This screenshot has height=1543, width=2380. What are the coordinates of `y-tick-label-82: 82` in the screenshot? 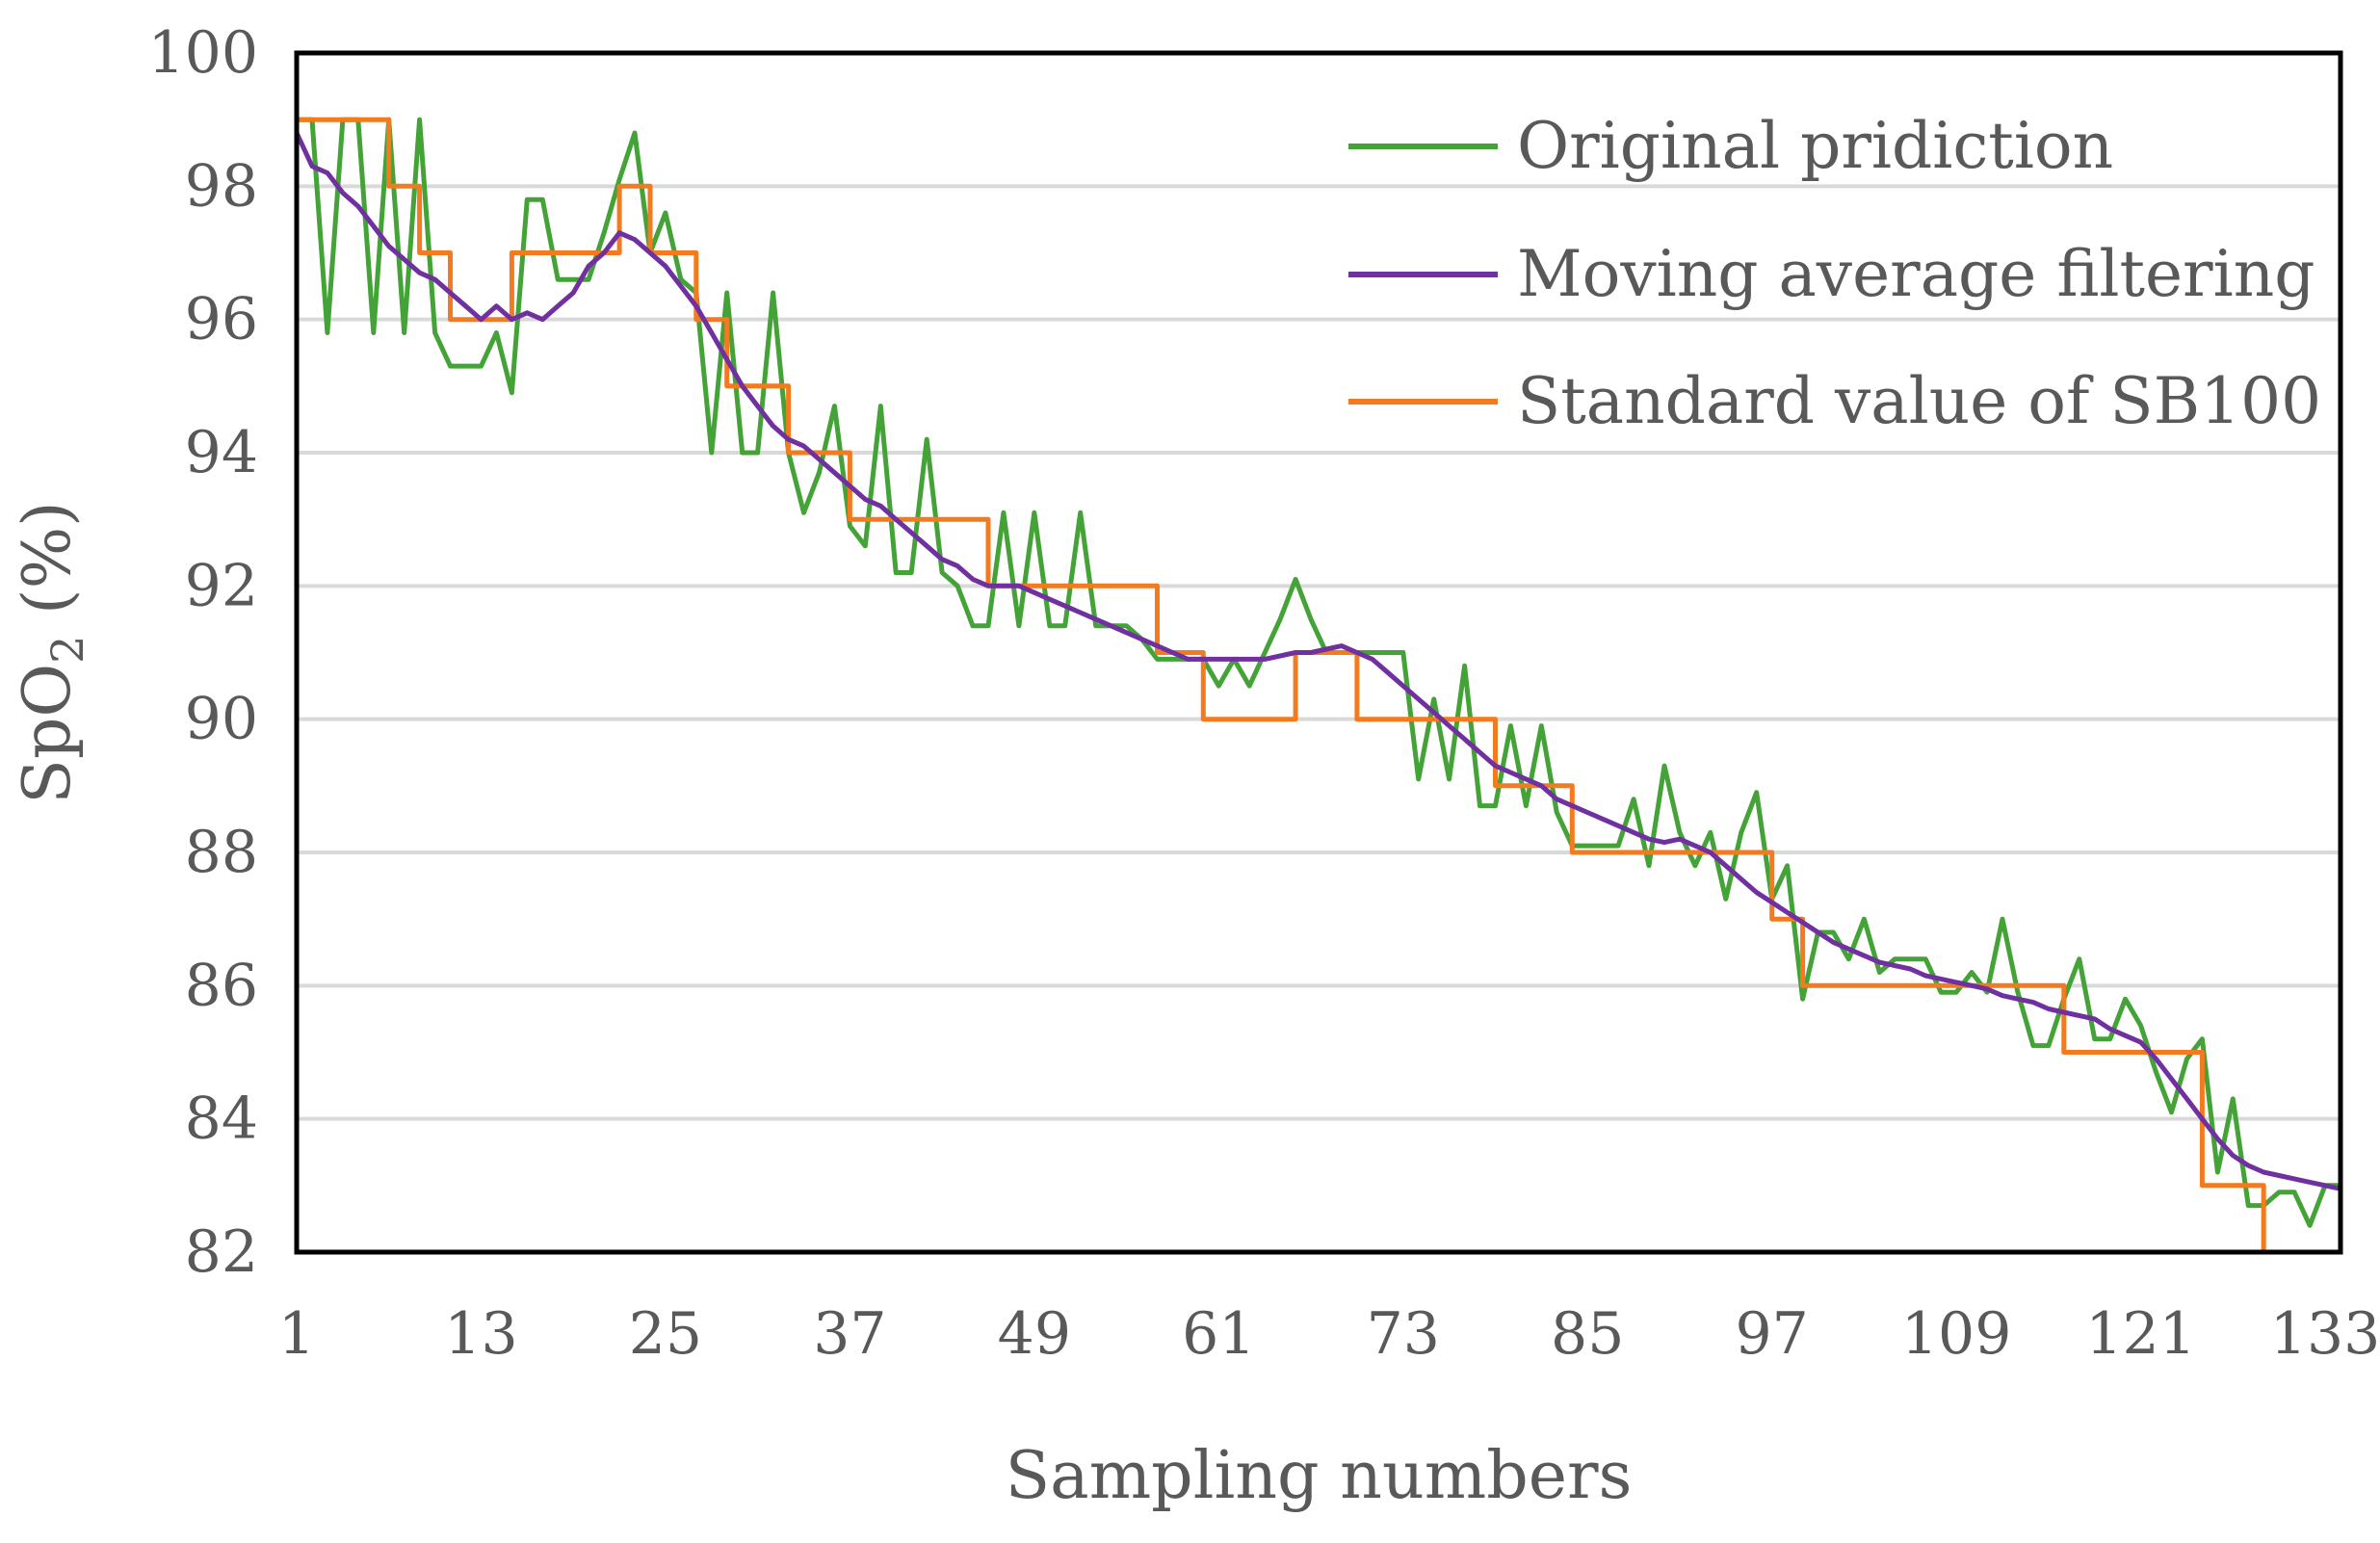 It's located at (222, 1252).